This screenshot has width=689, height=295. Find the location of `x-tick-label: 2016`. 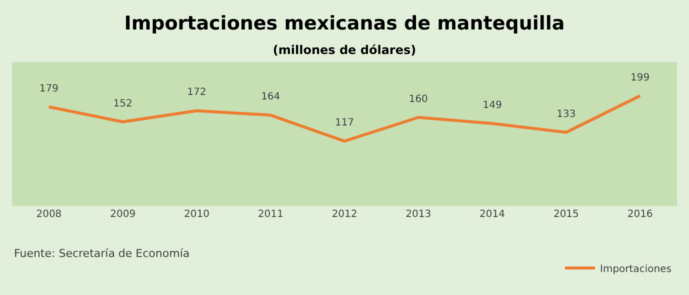

x-tick-label: 2016 is located at coordinates (640, 214).